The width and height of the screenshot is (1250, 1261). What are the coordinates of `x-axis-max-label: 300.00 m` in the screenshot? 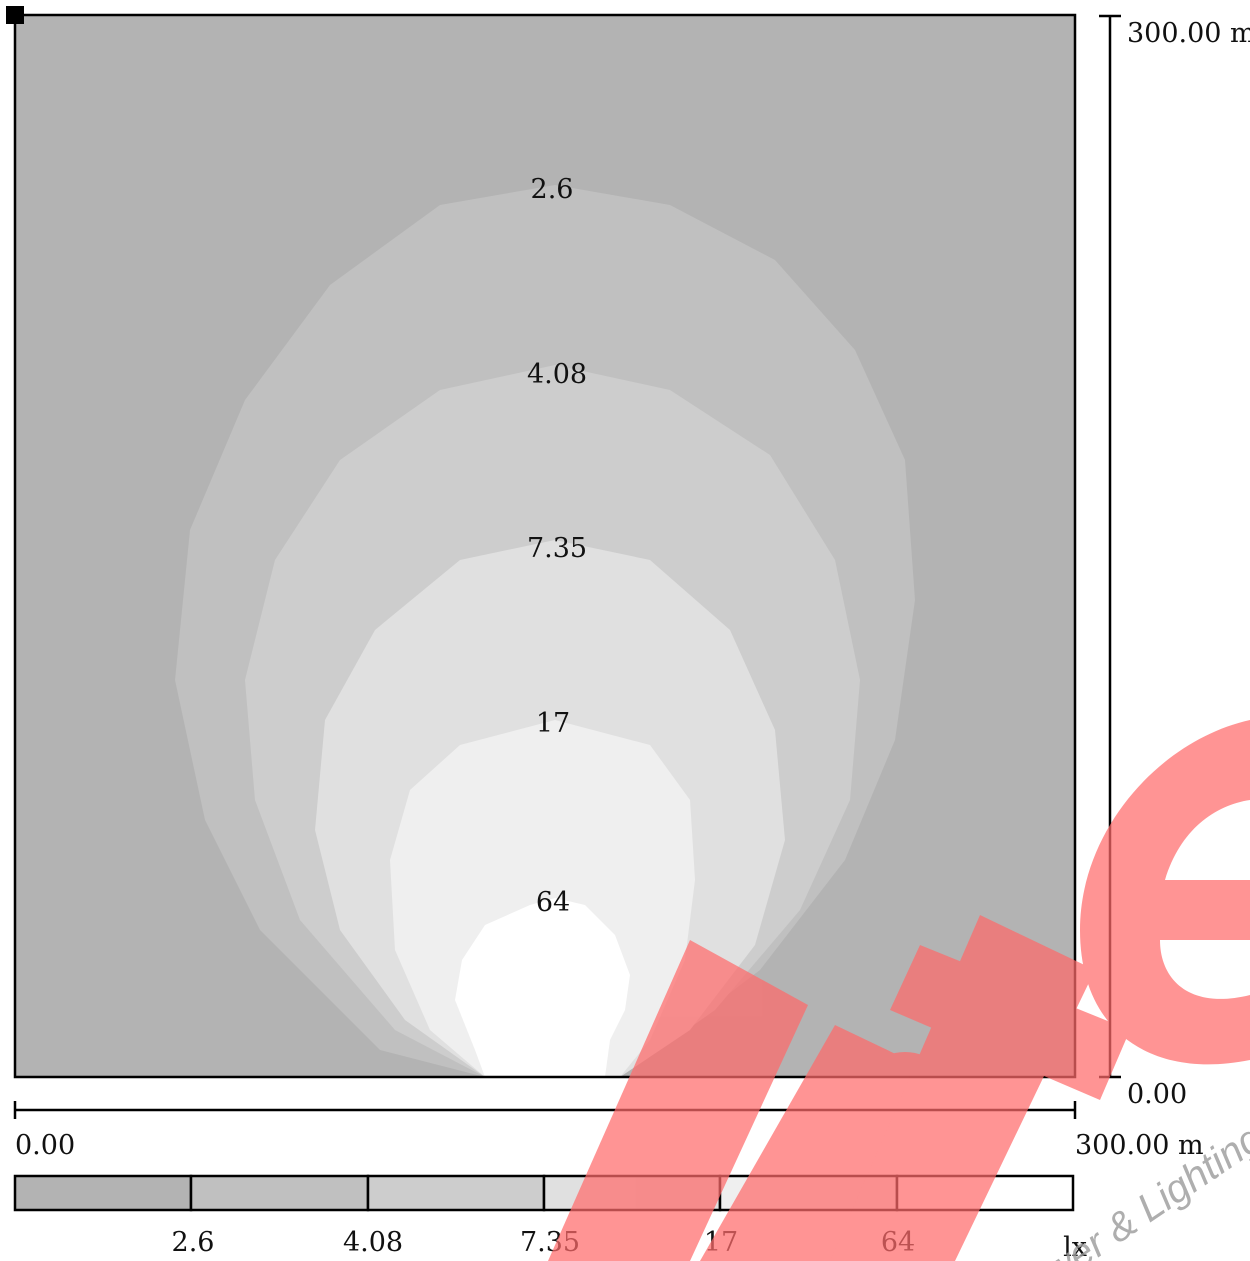 It's located at (1139, 1145).